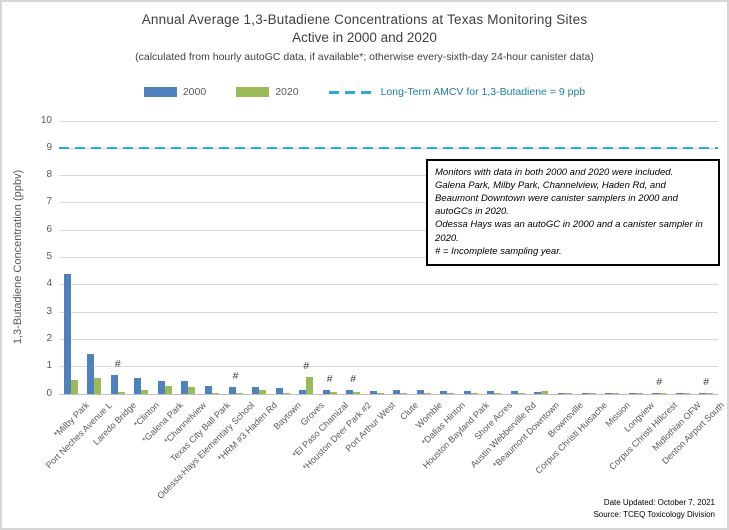 This screenshot has height=530, width=729. I want to click on gridline-y10, so click(388, 121).